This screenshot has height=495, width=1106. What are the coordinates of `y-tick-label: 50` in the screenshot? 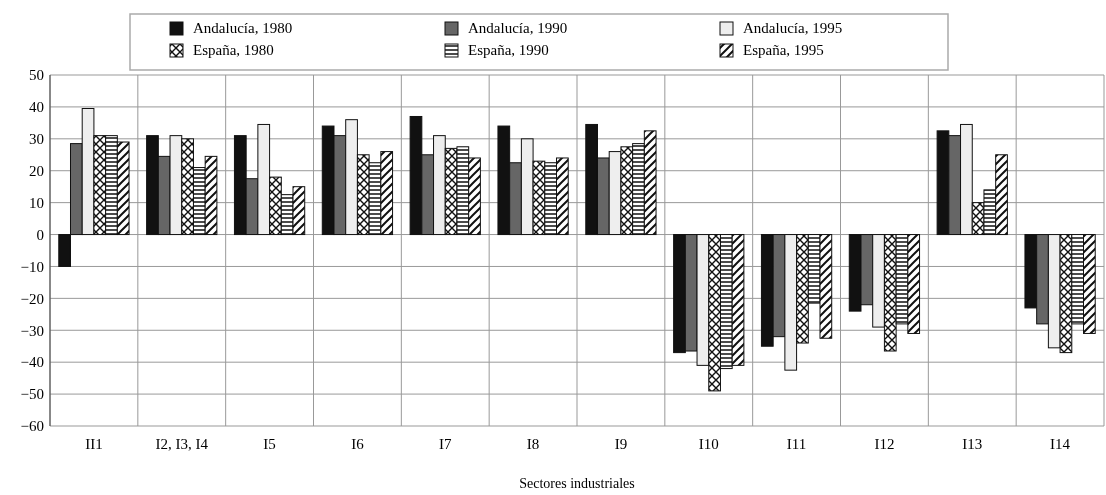 It's located at (36, 75).